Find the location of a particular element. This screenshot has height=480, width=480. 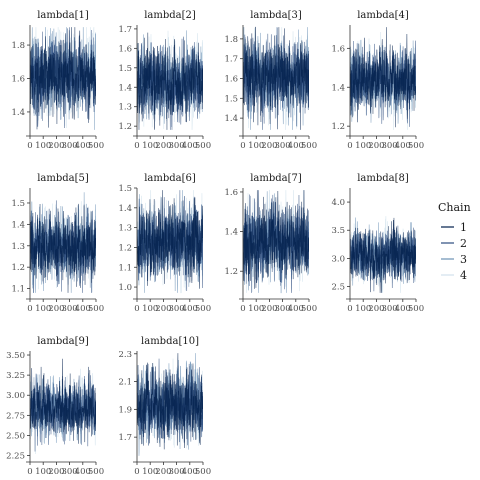

y-tick-label: 2.75 is located at coordinates (15, 416).